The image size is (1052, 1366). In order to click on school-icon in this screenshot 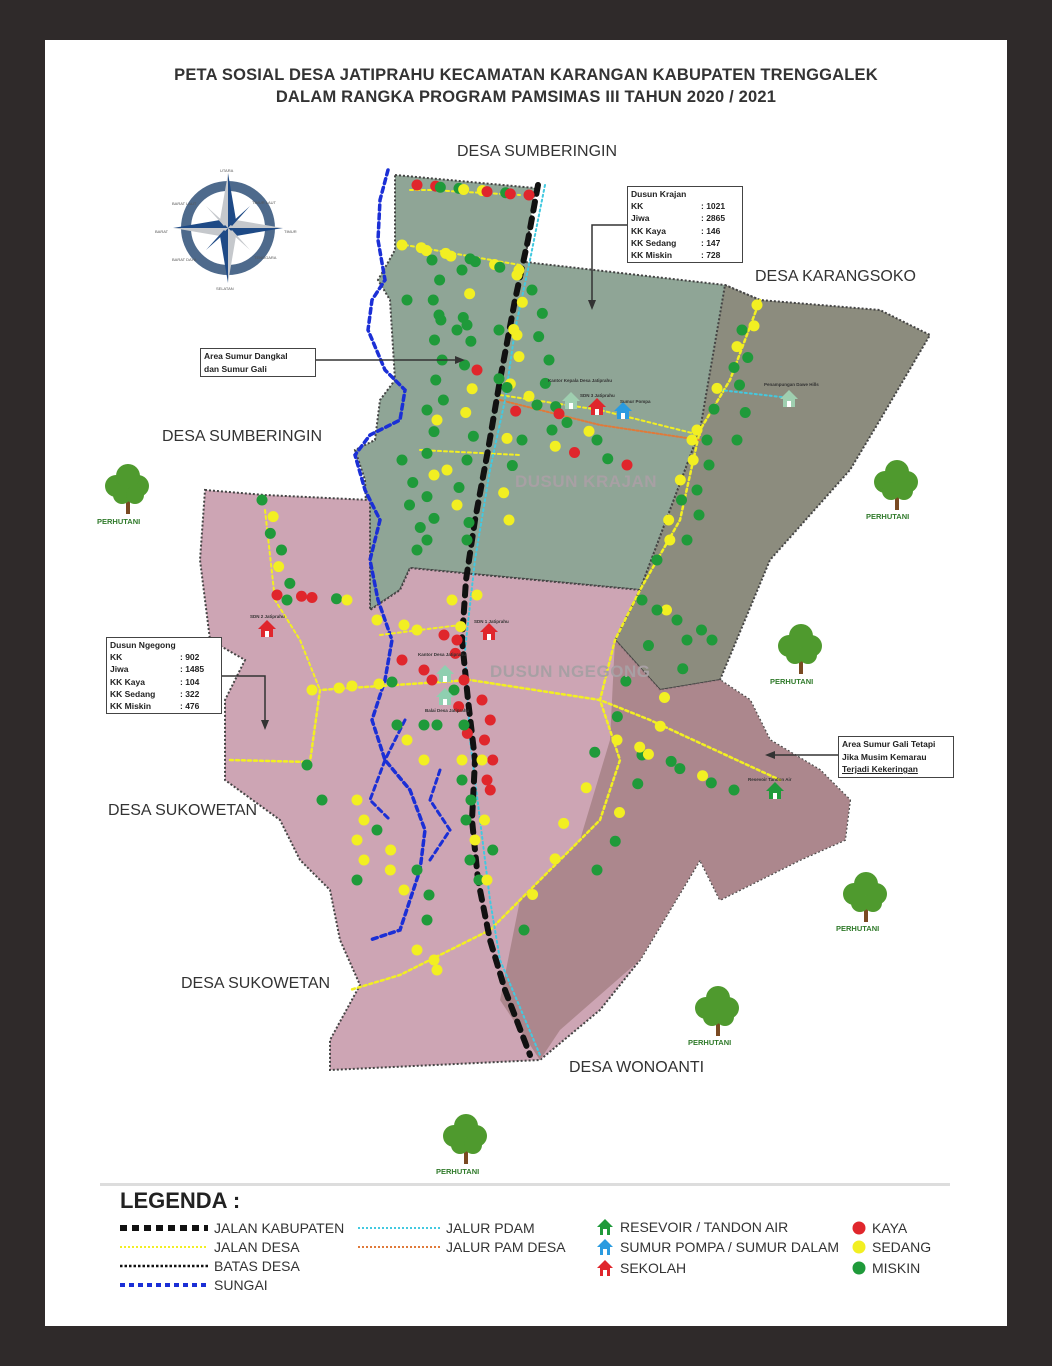, I will do `click(597, 406)`.